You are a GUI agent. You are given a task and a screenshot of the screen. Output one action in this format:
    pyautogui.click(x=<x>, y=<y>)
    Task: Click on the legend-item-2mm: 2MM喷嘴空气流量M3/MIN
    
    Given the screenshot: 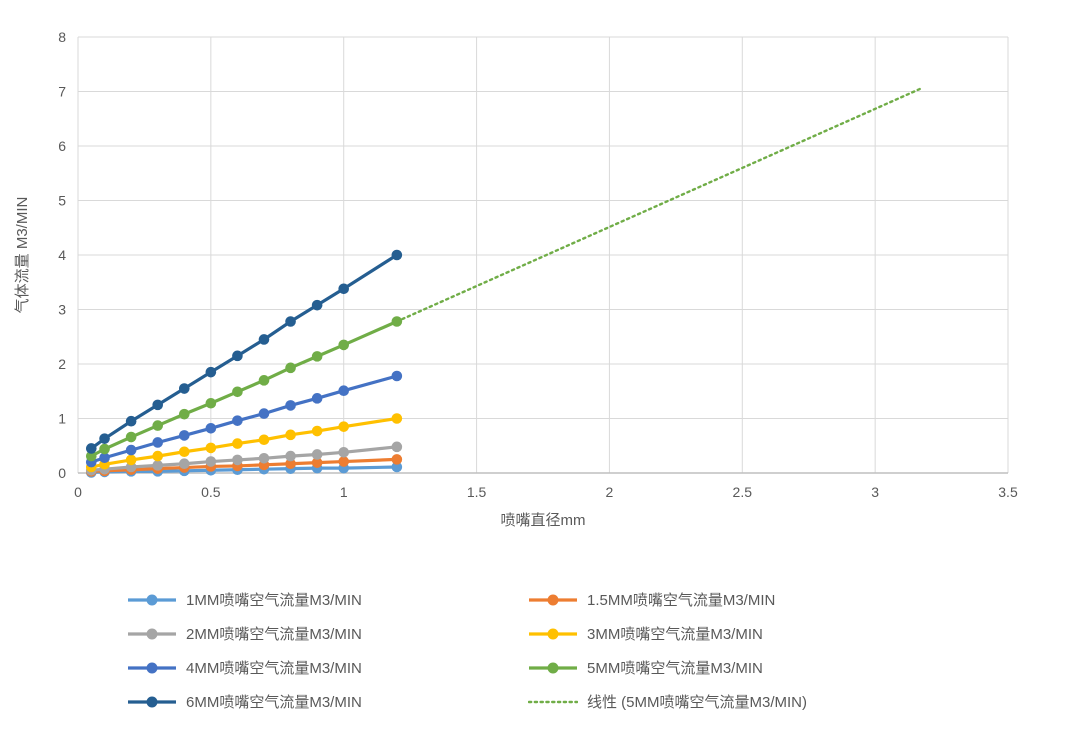 What is the action you would take?
    pyautogui.click(x=327, y=634)
    